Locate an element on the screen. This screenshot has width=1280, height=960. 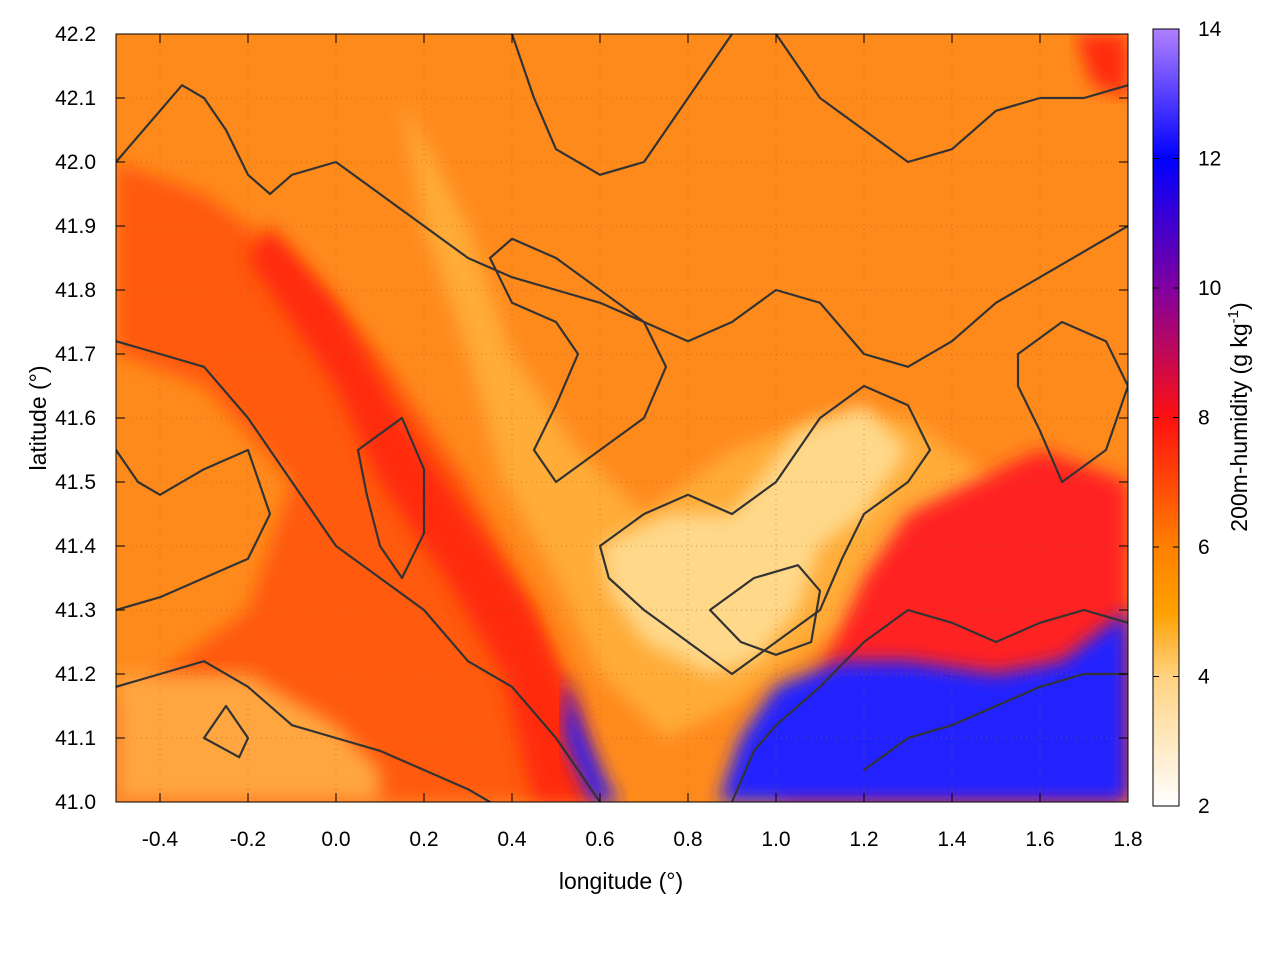
y-tick-label-12: 42.2 is located at coordinates (75, 34).